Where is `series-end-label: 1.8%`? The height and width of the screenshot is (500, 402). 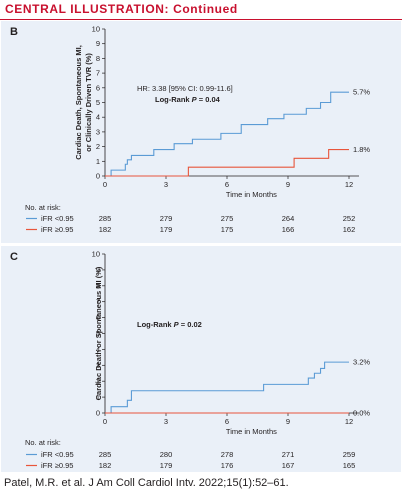
series-end-label: 1.8% is located at coordinates (361, 149).